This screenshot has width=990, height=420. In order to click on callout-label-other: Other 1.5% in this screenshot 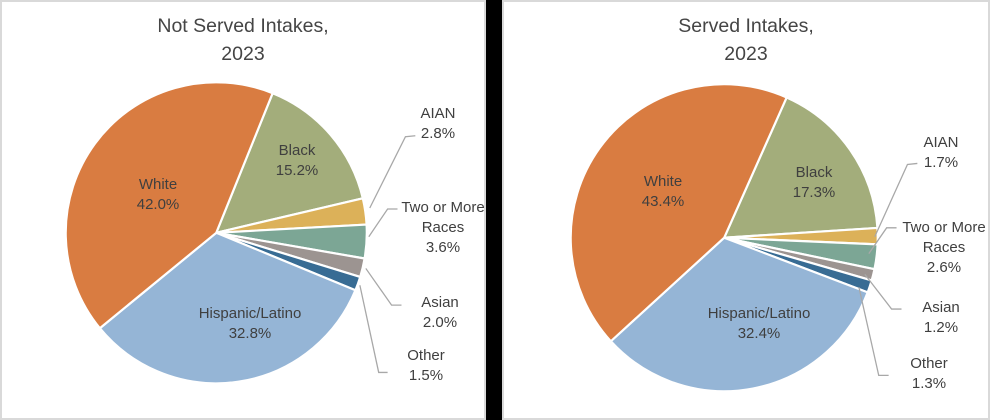, I will do `click(426, 365)`.